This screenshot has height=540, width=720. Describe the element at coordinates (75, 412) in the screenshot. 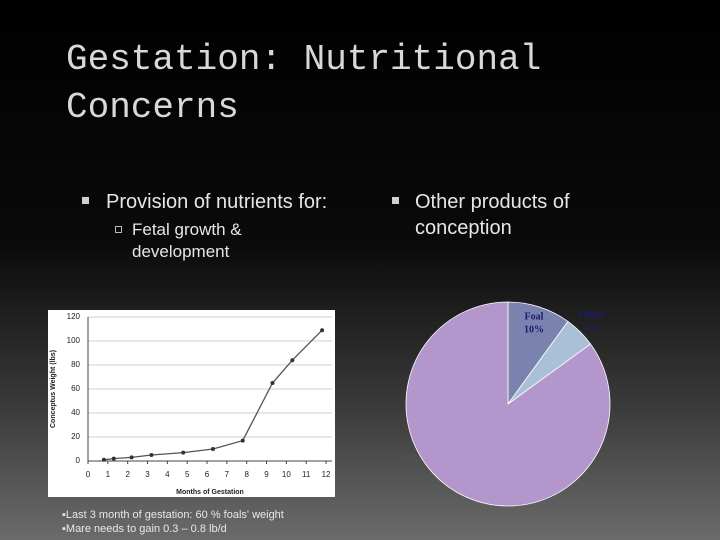

I see `y-tick-label: 40` at that location.